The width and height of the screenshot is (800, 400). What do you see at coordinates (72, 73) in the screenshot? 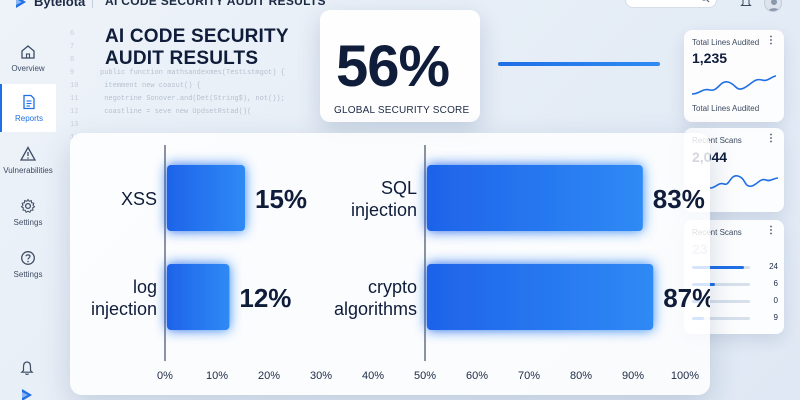
I see `code-line-number: 9` at bounding box center [72, 73].